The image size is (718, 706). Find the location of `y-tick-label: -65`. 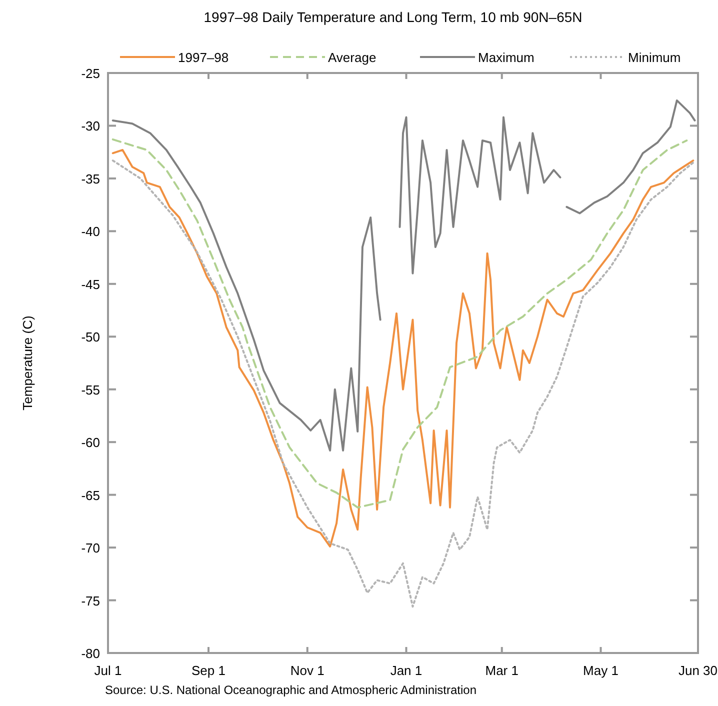

y-tick-label: -65 is located at coordinates (90, 495).